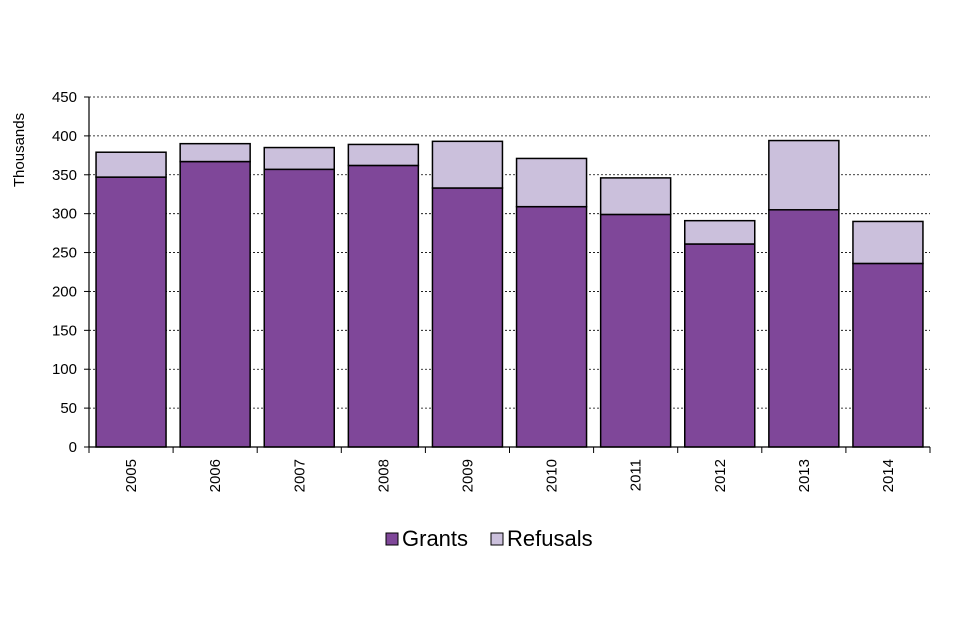  Describe the element at coordinates (804, 328) in the screenshot. I see `bar-grants-2013` at that location.